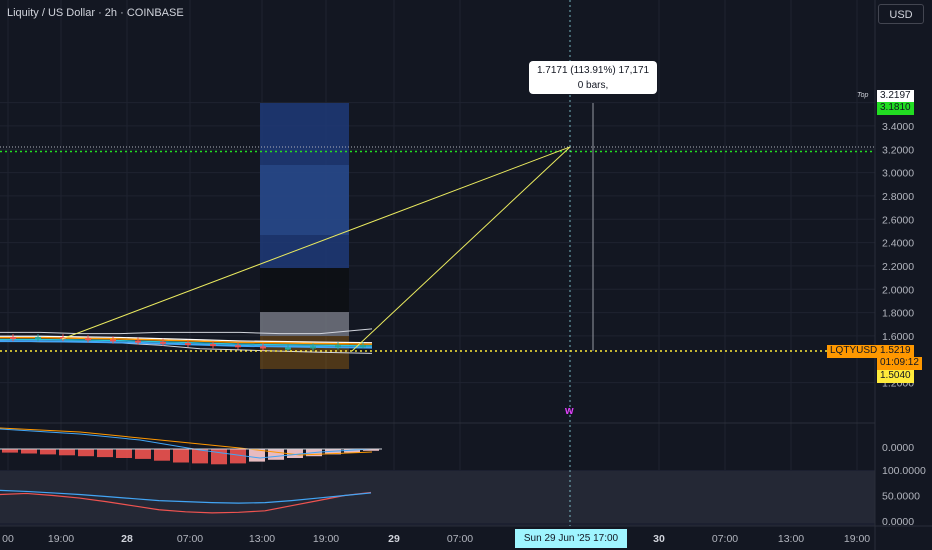  Describe the element at coordinates (304, 200) in the screenshot. I see `target-zone-highlight` at that location.